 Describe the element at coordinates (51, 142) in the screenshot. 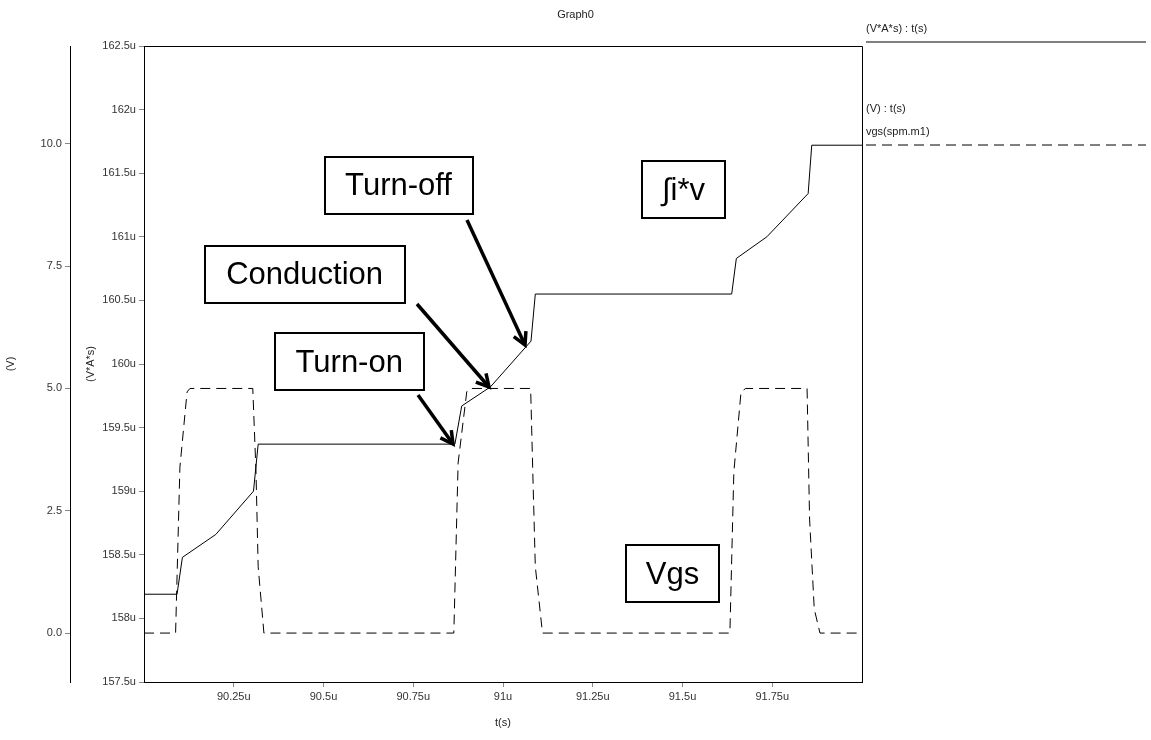

I see `y2-tick-label: 10.0` at that location.